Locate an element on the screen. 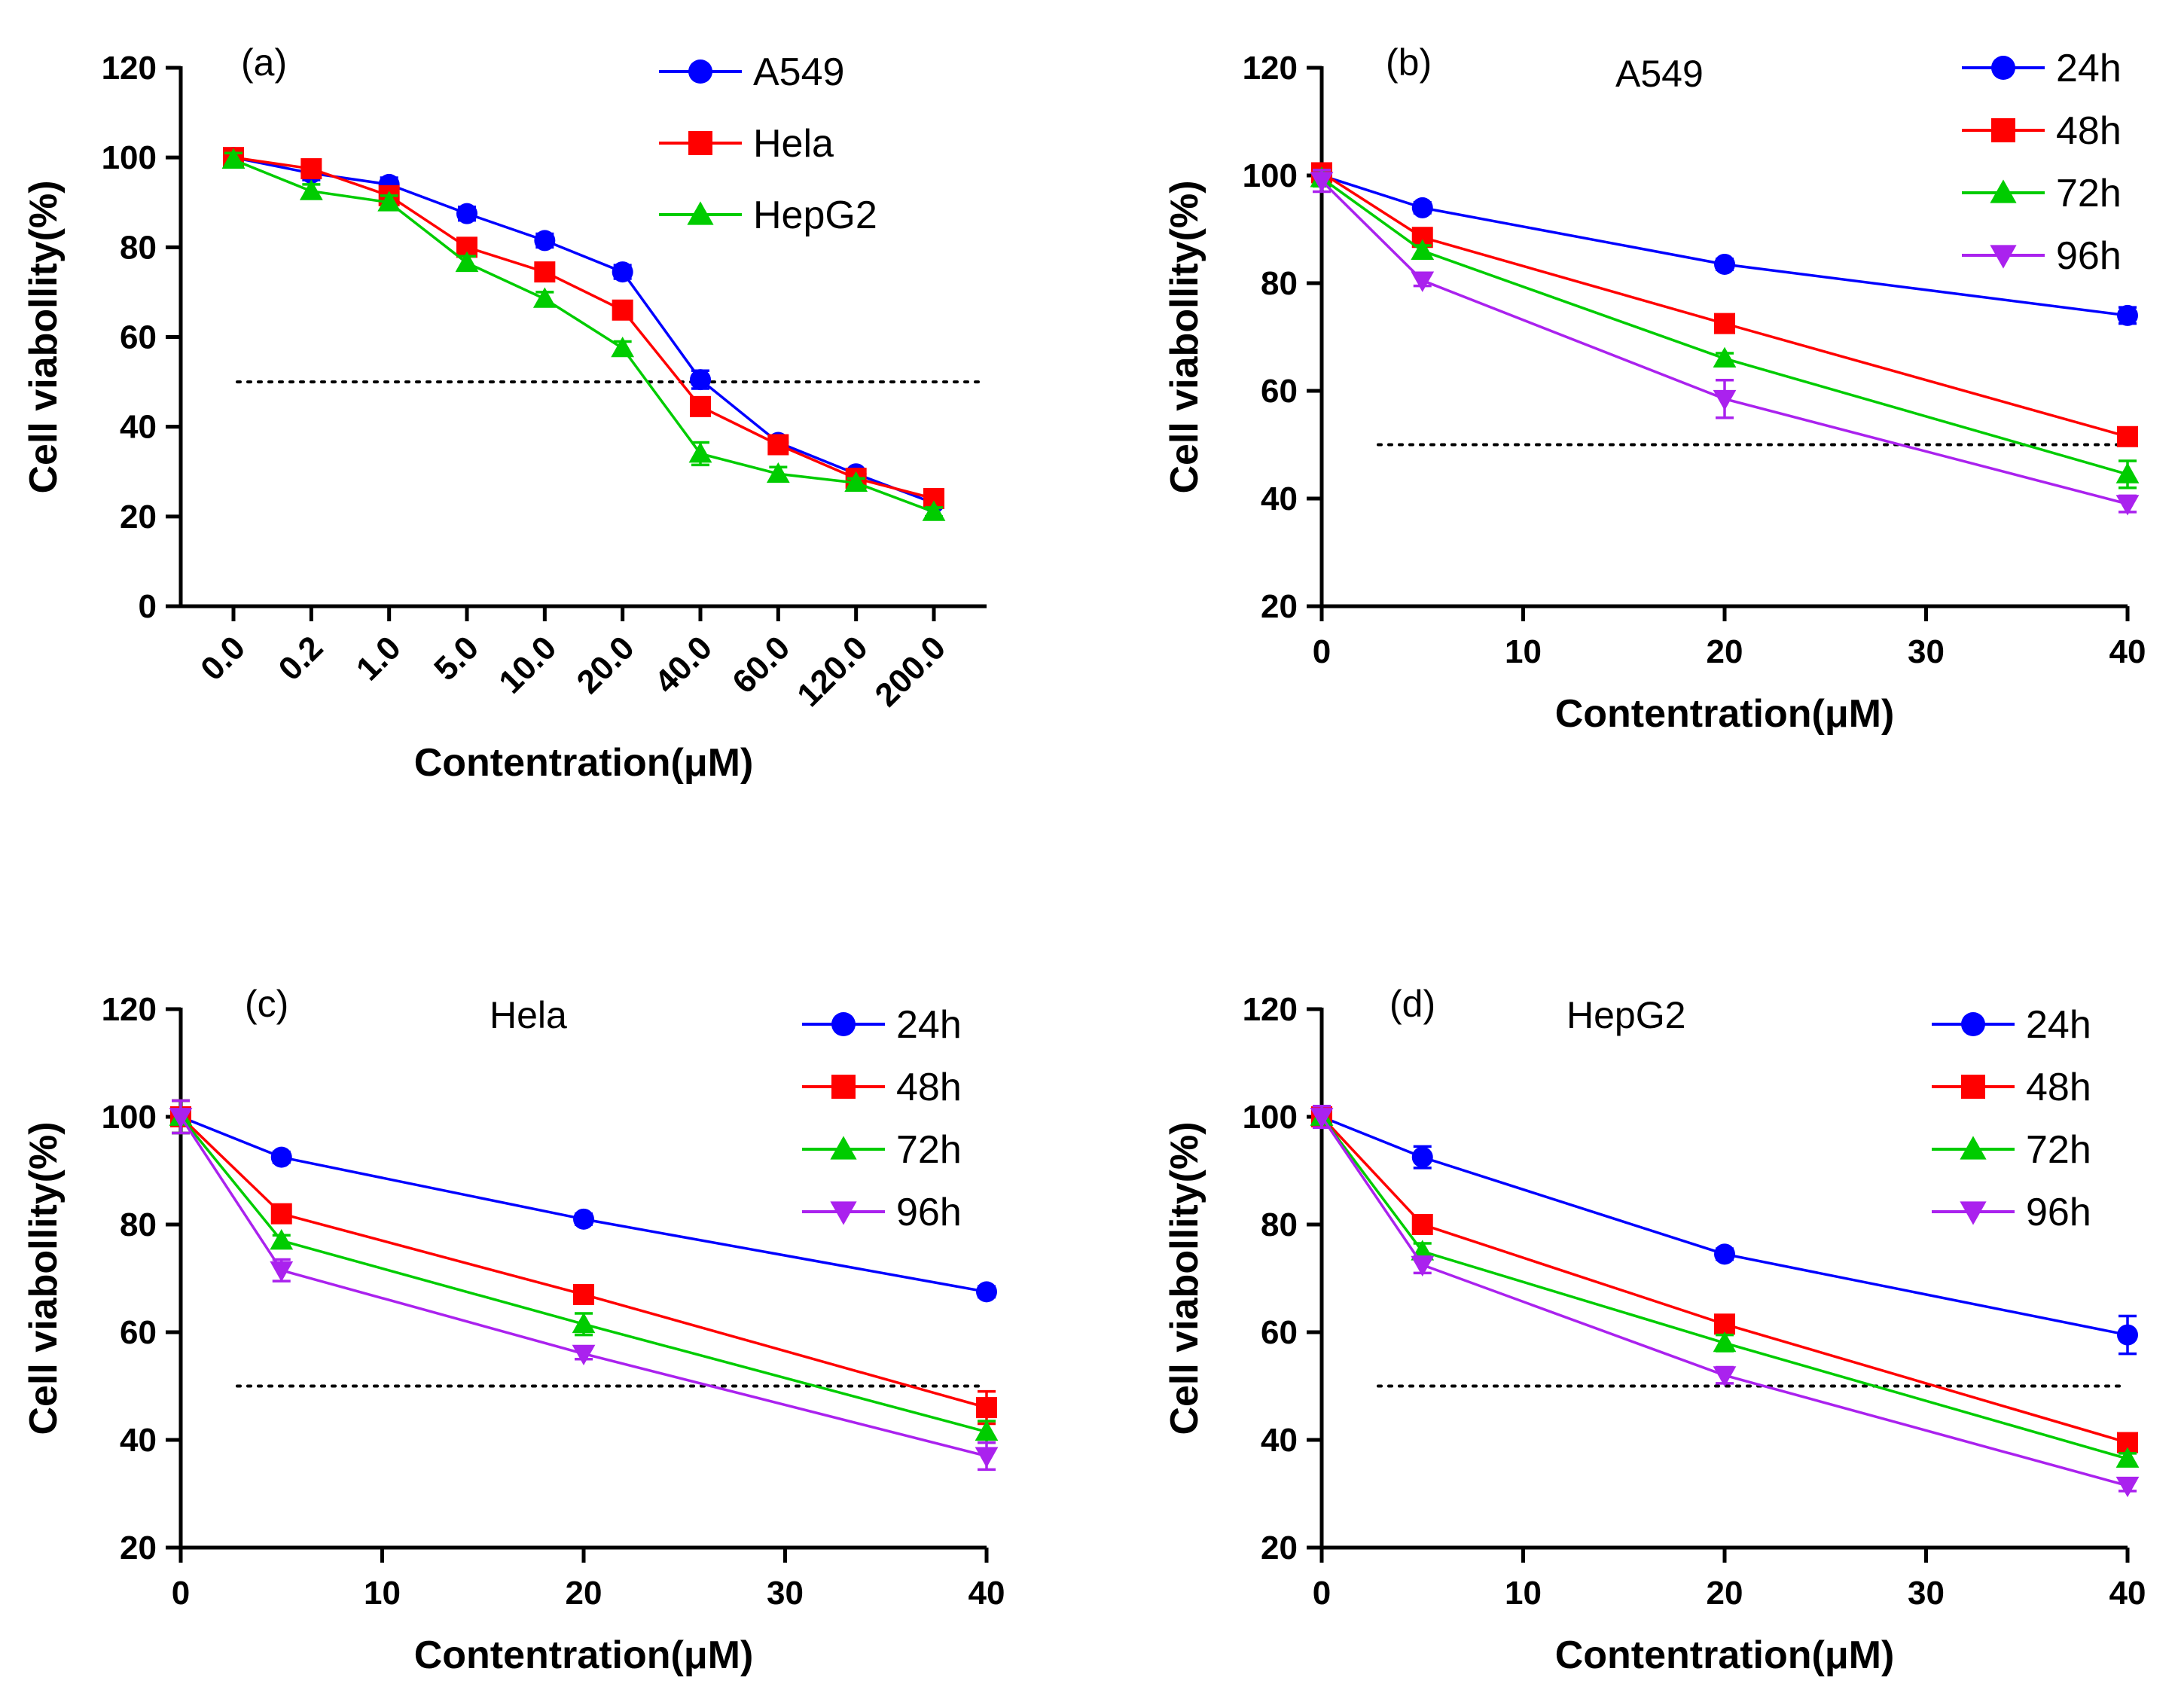  legend-label: HepG2 is located at coordinates (815, 215).